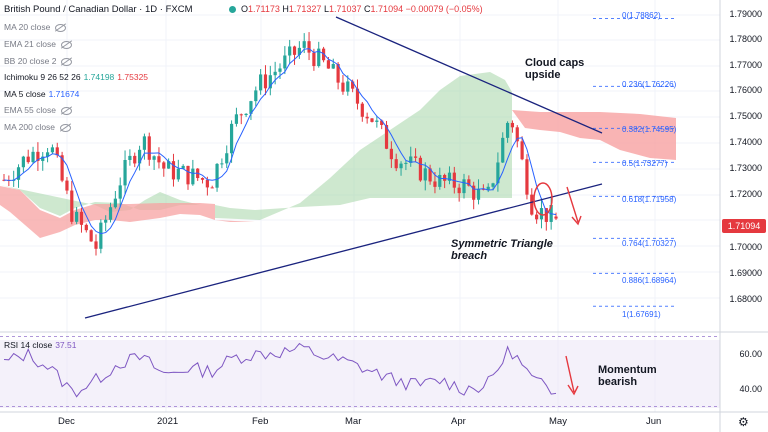 The image size is (768, 432). Describe the element at coordinates (649, 199) in the screenshot. I see `fib-label-618: 0.618(1.71958)` at that location.